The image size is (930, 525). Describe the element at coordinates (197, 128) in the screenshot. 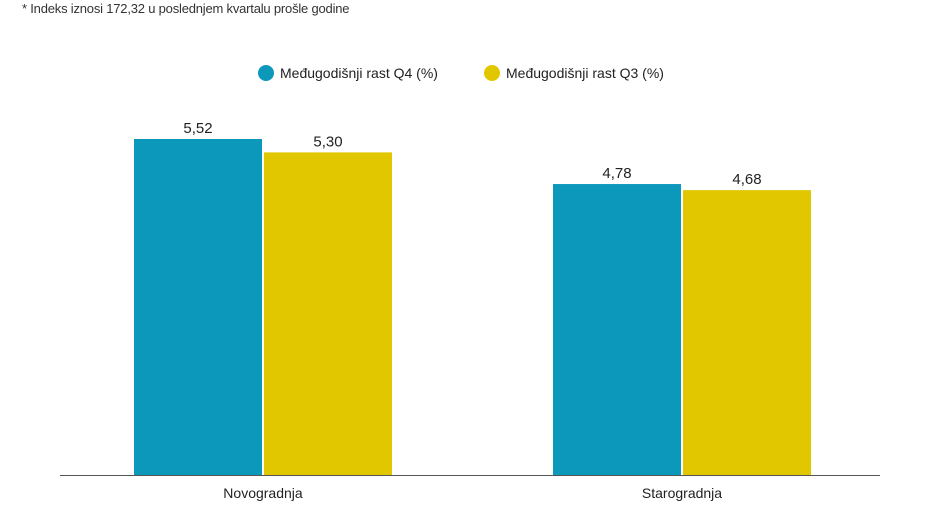

I see `data-label: 5,52` at that location.